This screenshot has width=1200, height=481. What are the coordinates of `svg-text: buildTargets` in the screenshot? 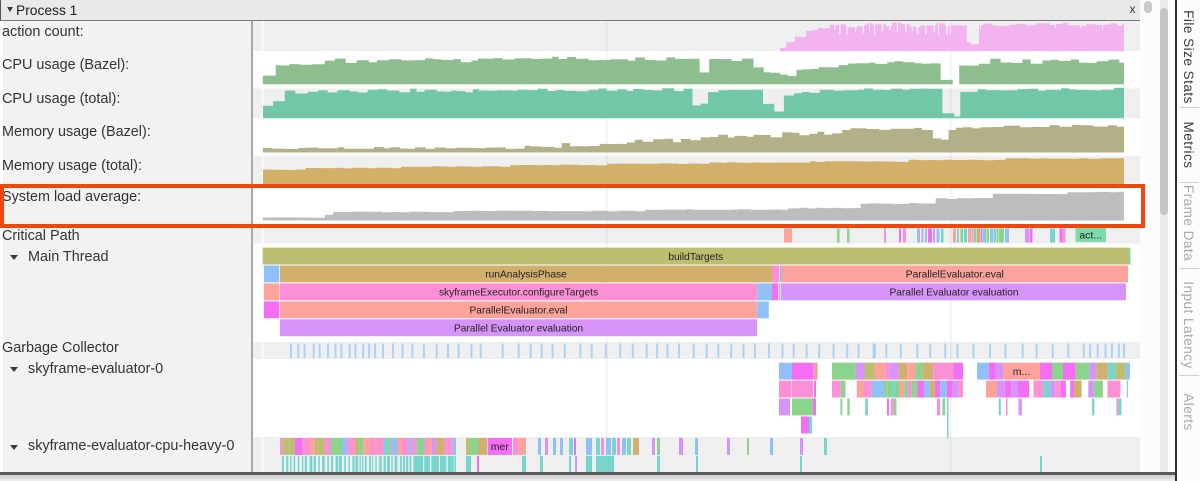 It's located at (695, 257).